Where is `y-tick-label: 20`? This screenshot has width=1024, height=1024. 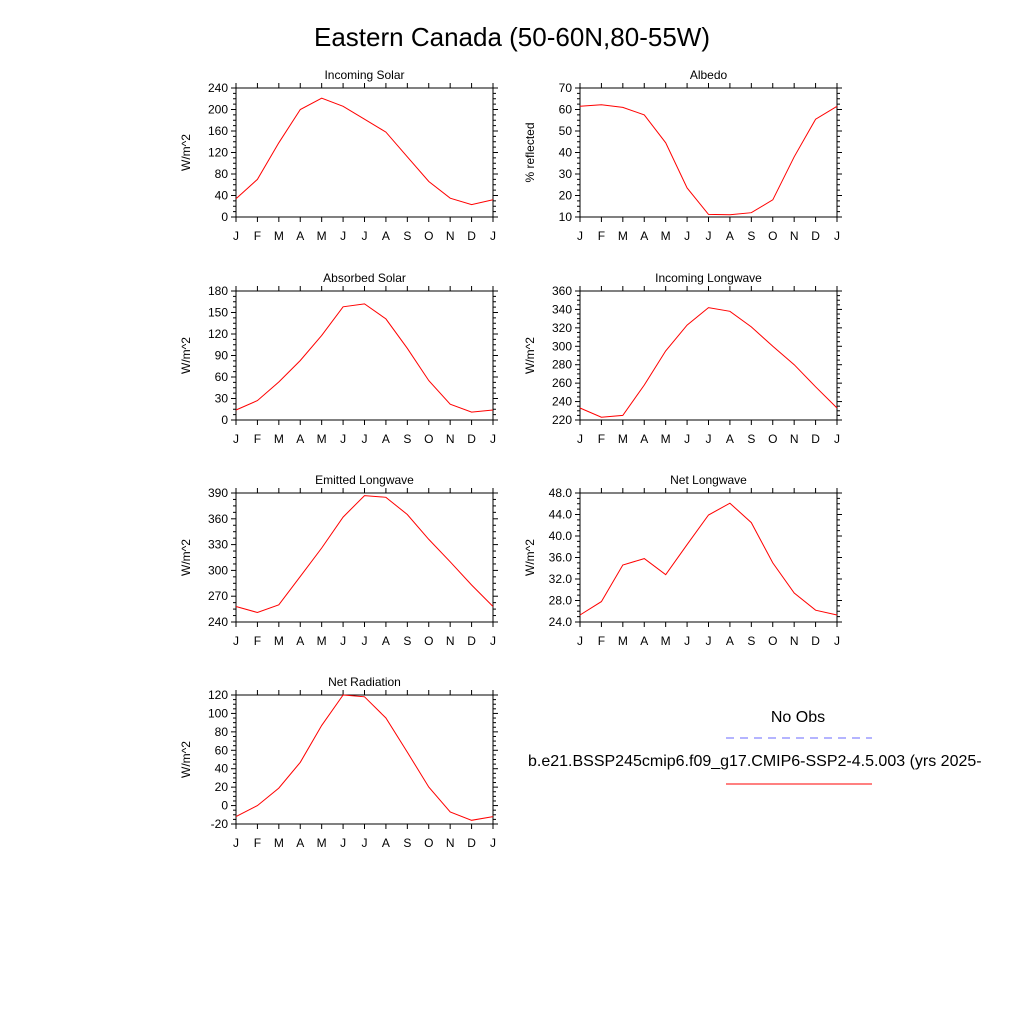 y-tick-label: 20 is located at coordinates (566, 196).